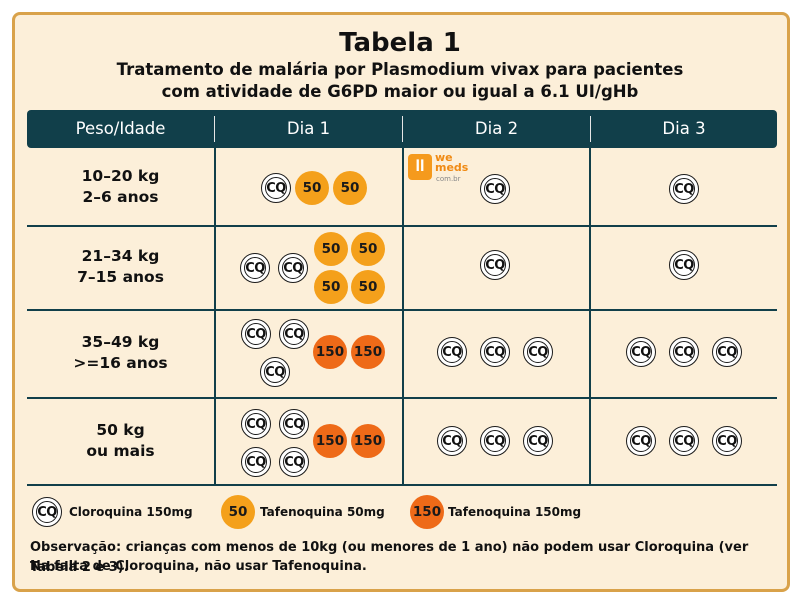 The width and height of the screenshot is (800, 602). What do you see at coordinates (120, 197) in the screenshot?
I see `row-age: 2–6 anos` at bounding box center [120, 197].